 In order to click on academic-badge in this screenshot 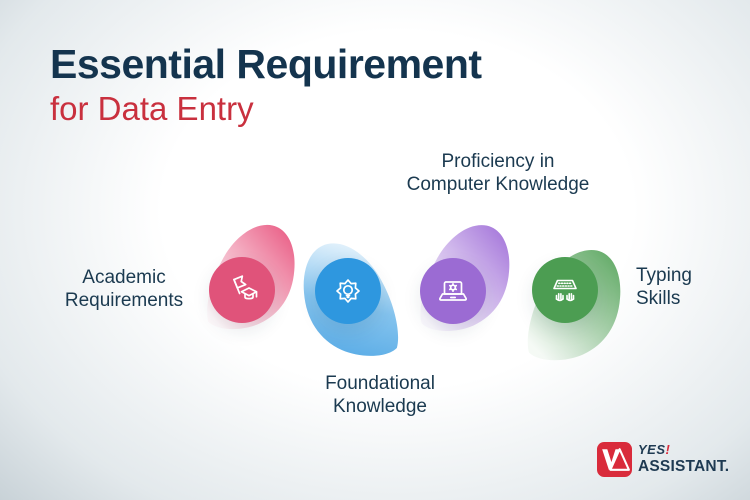, I will do `click(242, 290)`.